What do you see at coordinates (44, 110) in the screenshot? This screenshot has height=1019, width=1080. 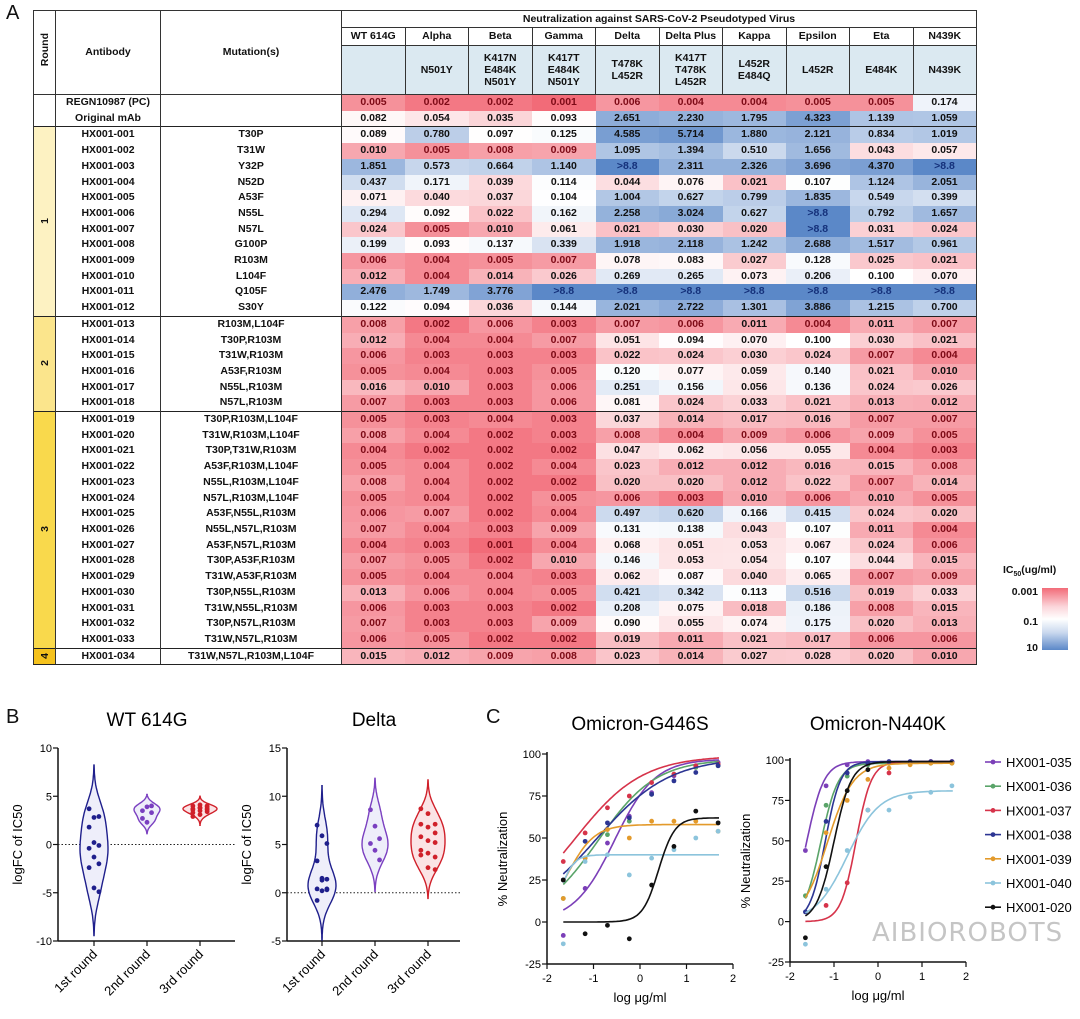 I see `round-cell-control` at bounding box center [44, 110].